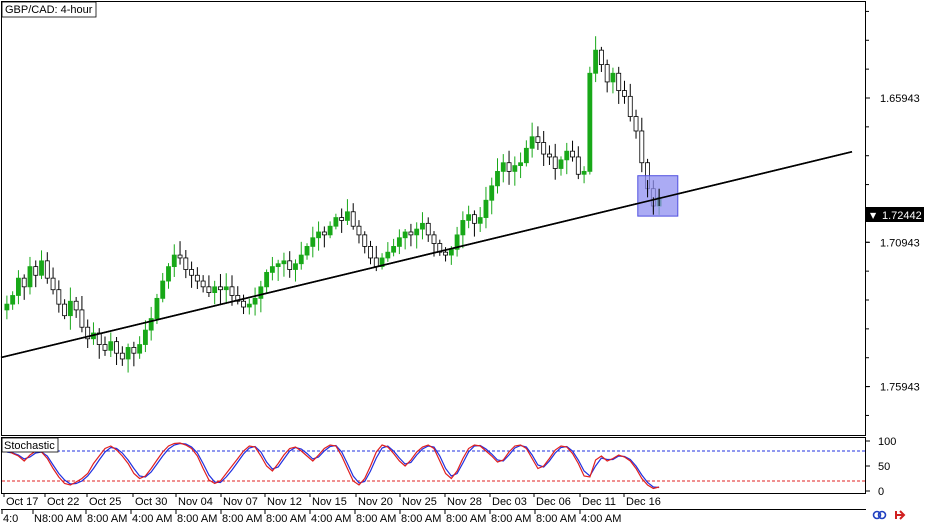 The image size is (925, 530). I want to click on date-label: Dec 11, so click(599, 502).